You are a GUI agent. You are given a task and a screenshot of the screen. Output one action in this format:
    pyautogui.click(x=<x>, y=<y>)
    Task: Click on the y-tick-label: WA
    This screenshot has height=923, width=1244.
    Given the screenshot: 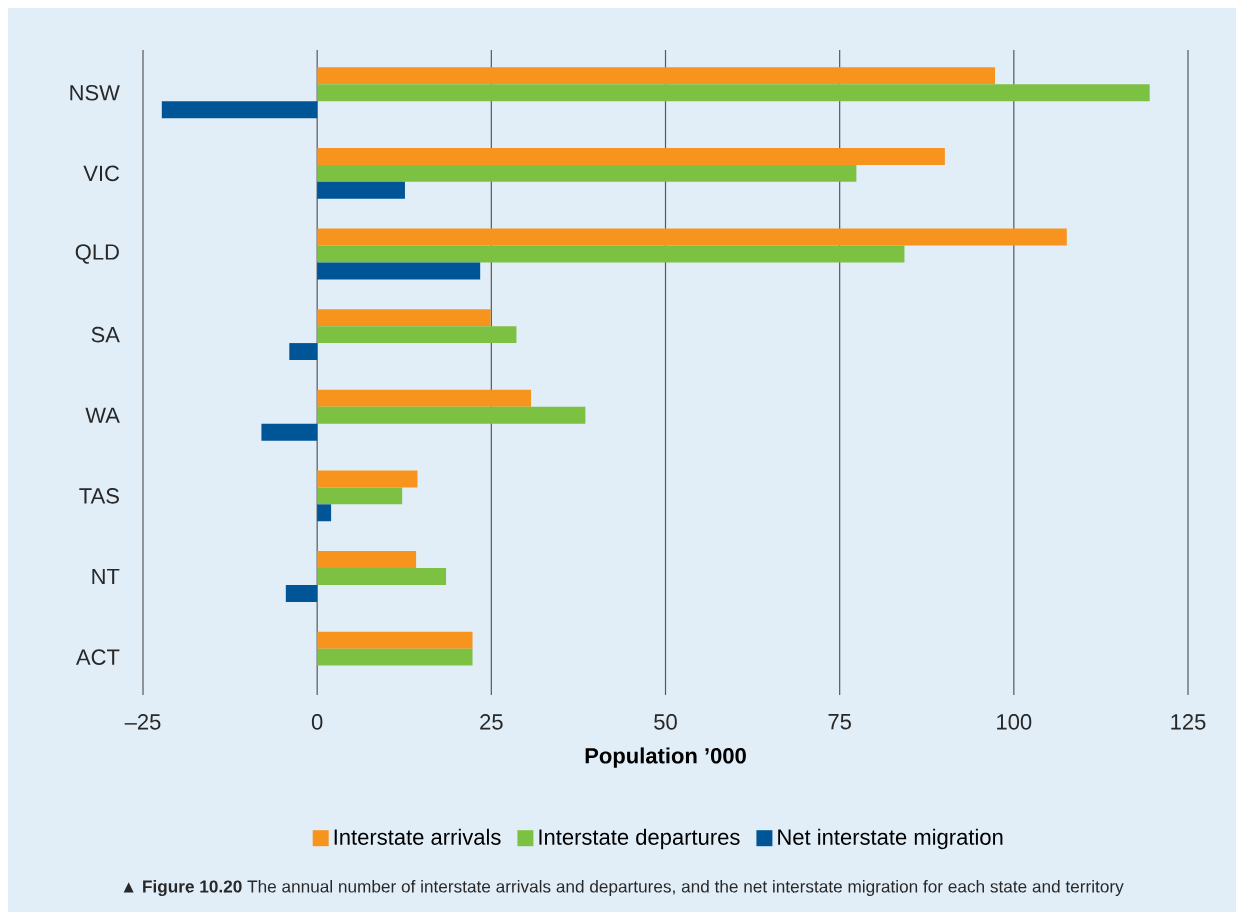 What is the action you would take?
    pyautogui.click(x=102, y=415)
    